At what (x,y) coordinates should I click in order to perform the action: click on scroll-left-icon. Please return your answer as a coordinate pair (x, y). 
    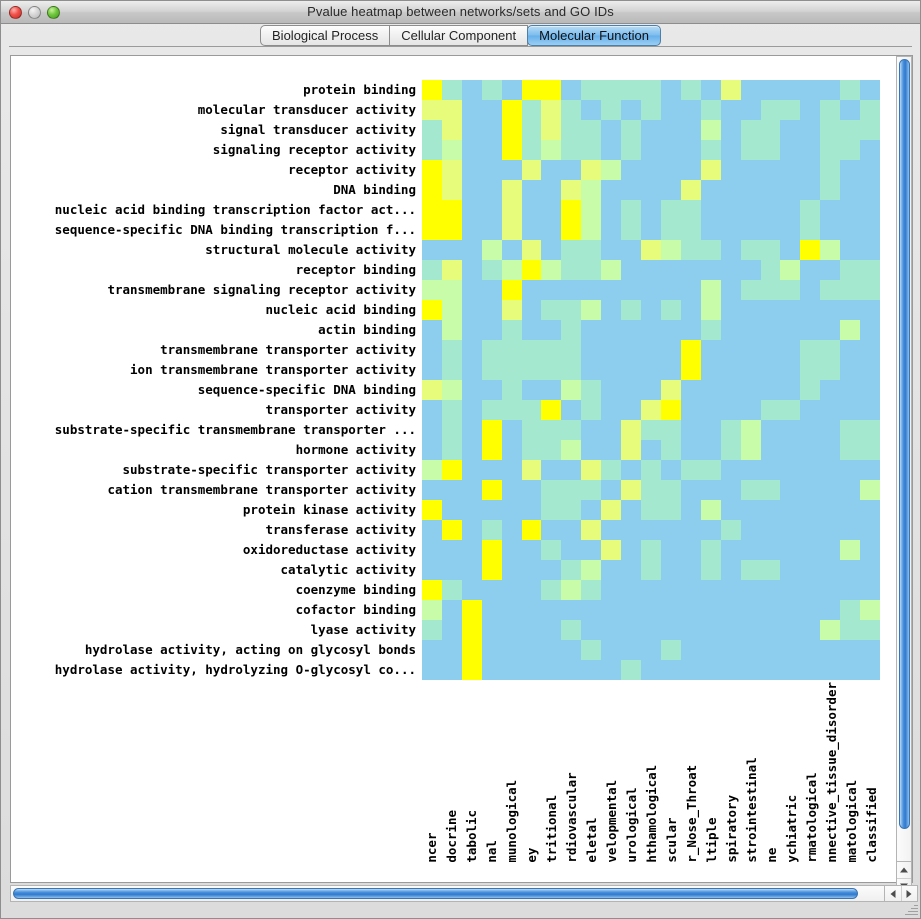
    Looking at the image, I should click on (893, 893).